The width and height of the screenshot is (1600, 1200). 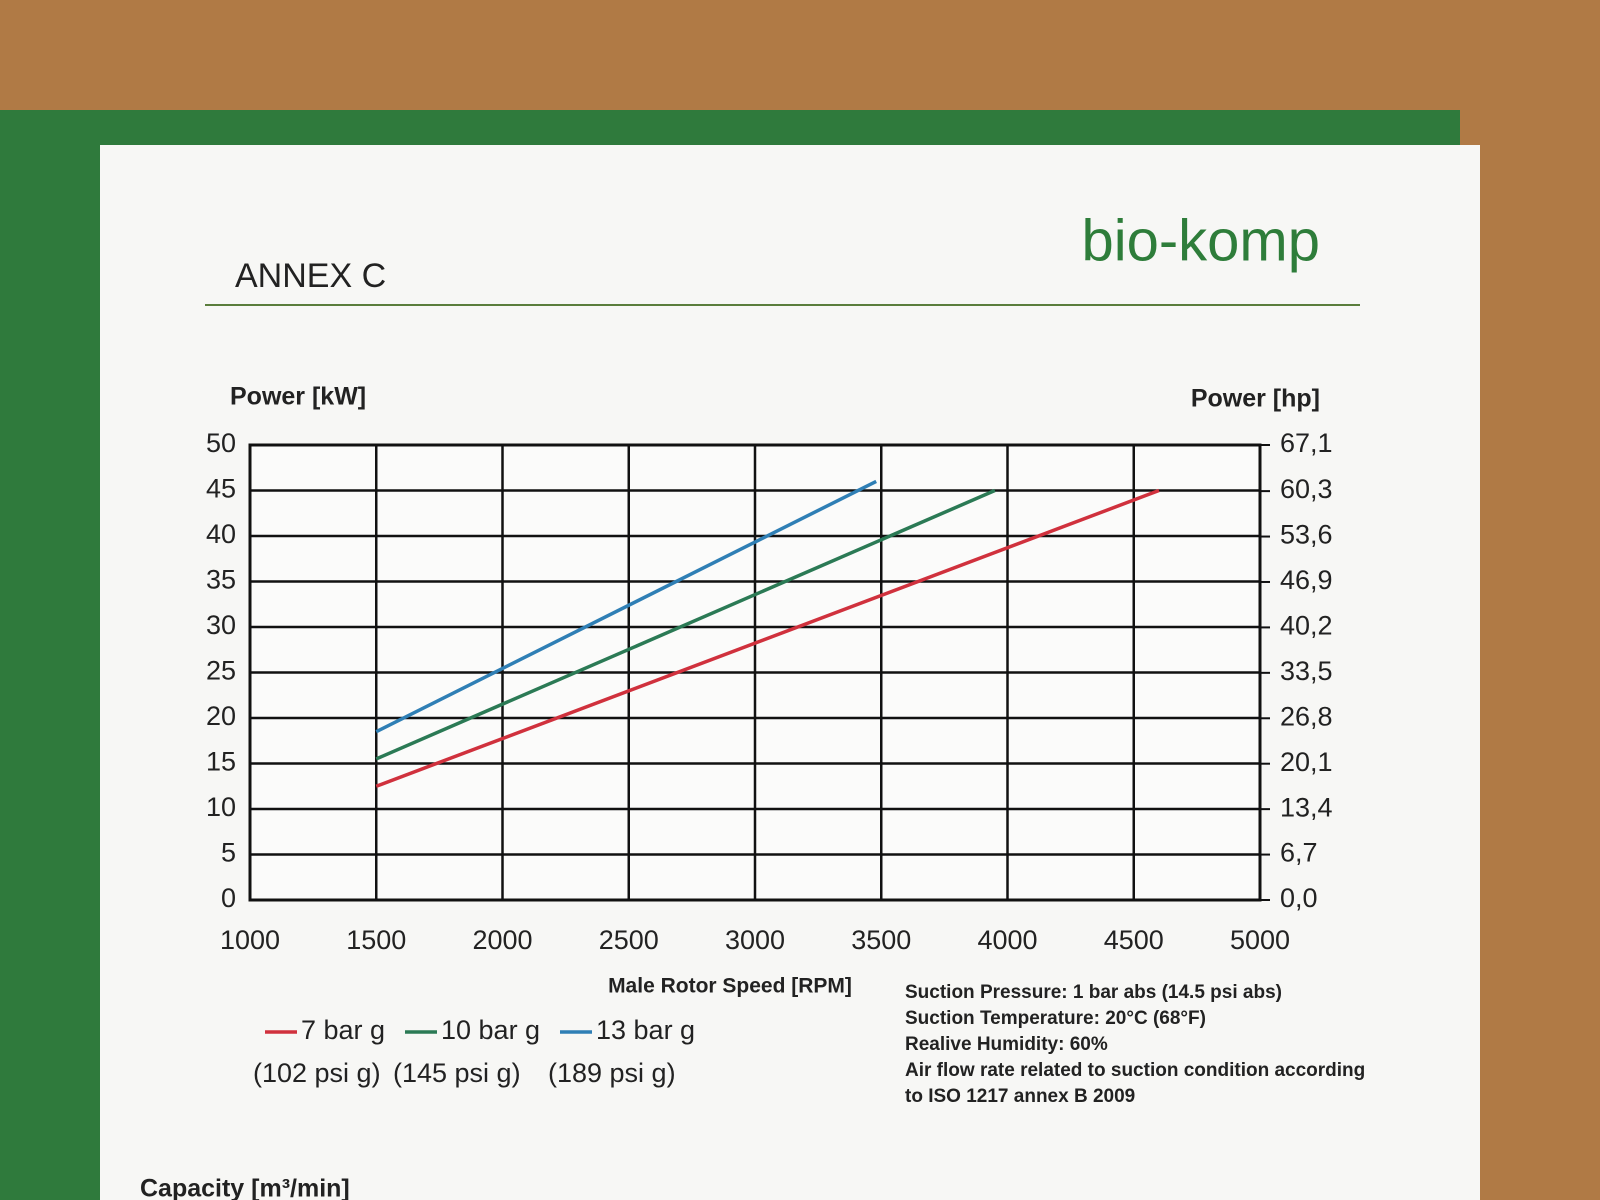 I want to click on x-tick-label: 1000, so click(x=250, y=940).